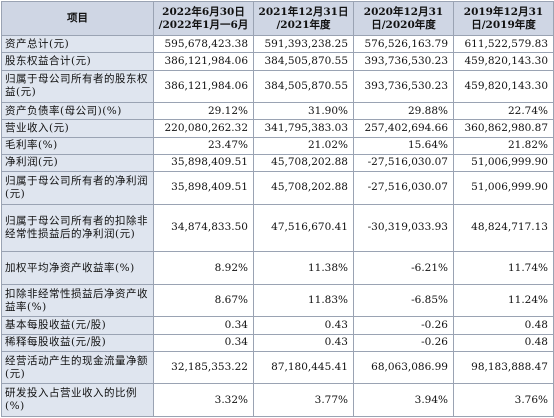 This screenshot has width=554, height=418. I want to click on cell-value: 576,526,163.79, so click(403, 44).